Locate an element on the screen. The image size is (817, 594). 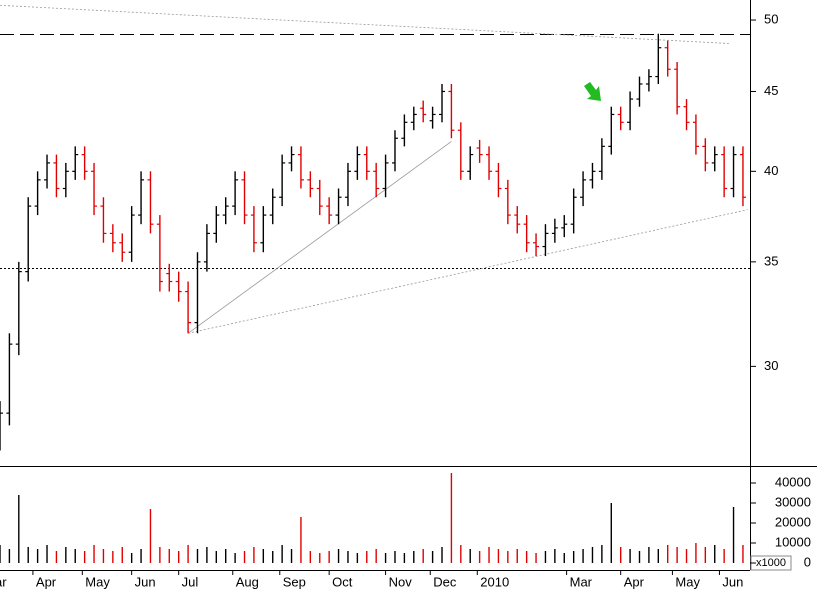
y-tick-label: 0 is located at coordinates (807, 561).